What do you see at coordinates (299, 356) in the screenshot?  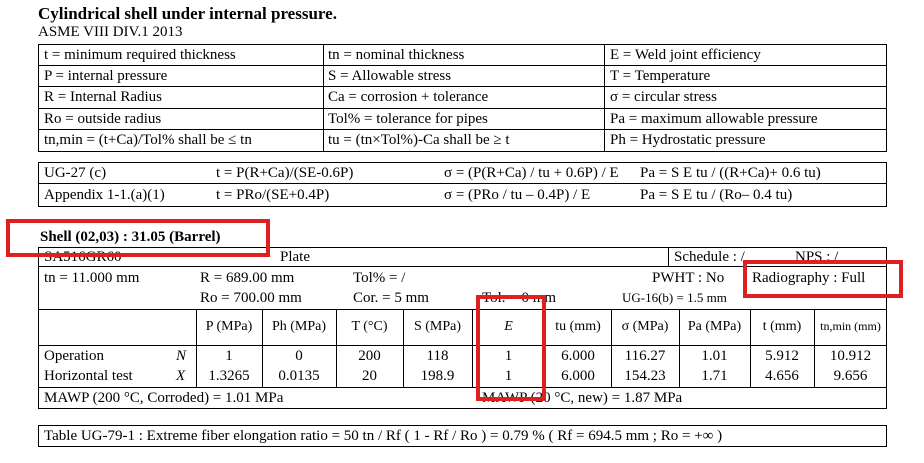 I see `table-cell: 0` at bounding box center [299, 356].